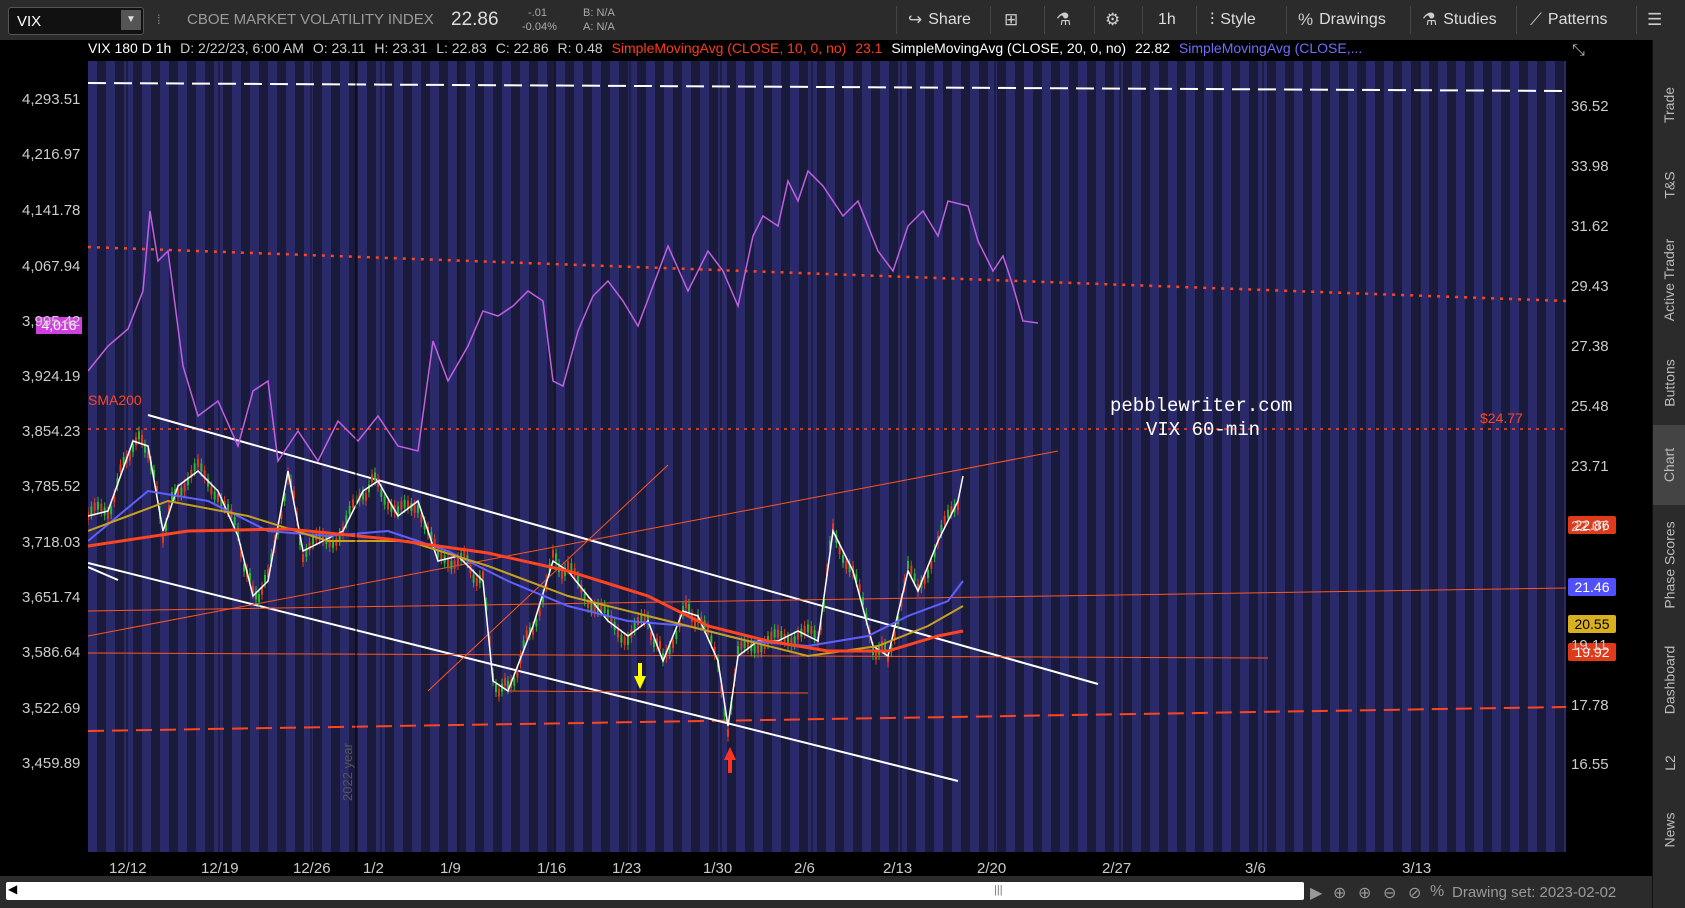 The image size is (1685, 908). What do you see at coordinates (1669, 680) in the screenshot?
I see `sidebar-tab-dashboard: Dashboard` at bounding box center [1669, 680].